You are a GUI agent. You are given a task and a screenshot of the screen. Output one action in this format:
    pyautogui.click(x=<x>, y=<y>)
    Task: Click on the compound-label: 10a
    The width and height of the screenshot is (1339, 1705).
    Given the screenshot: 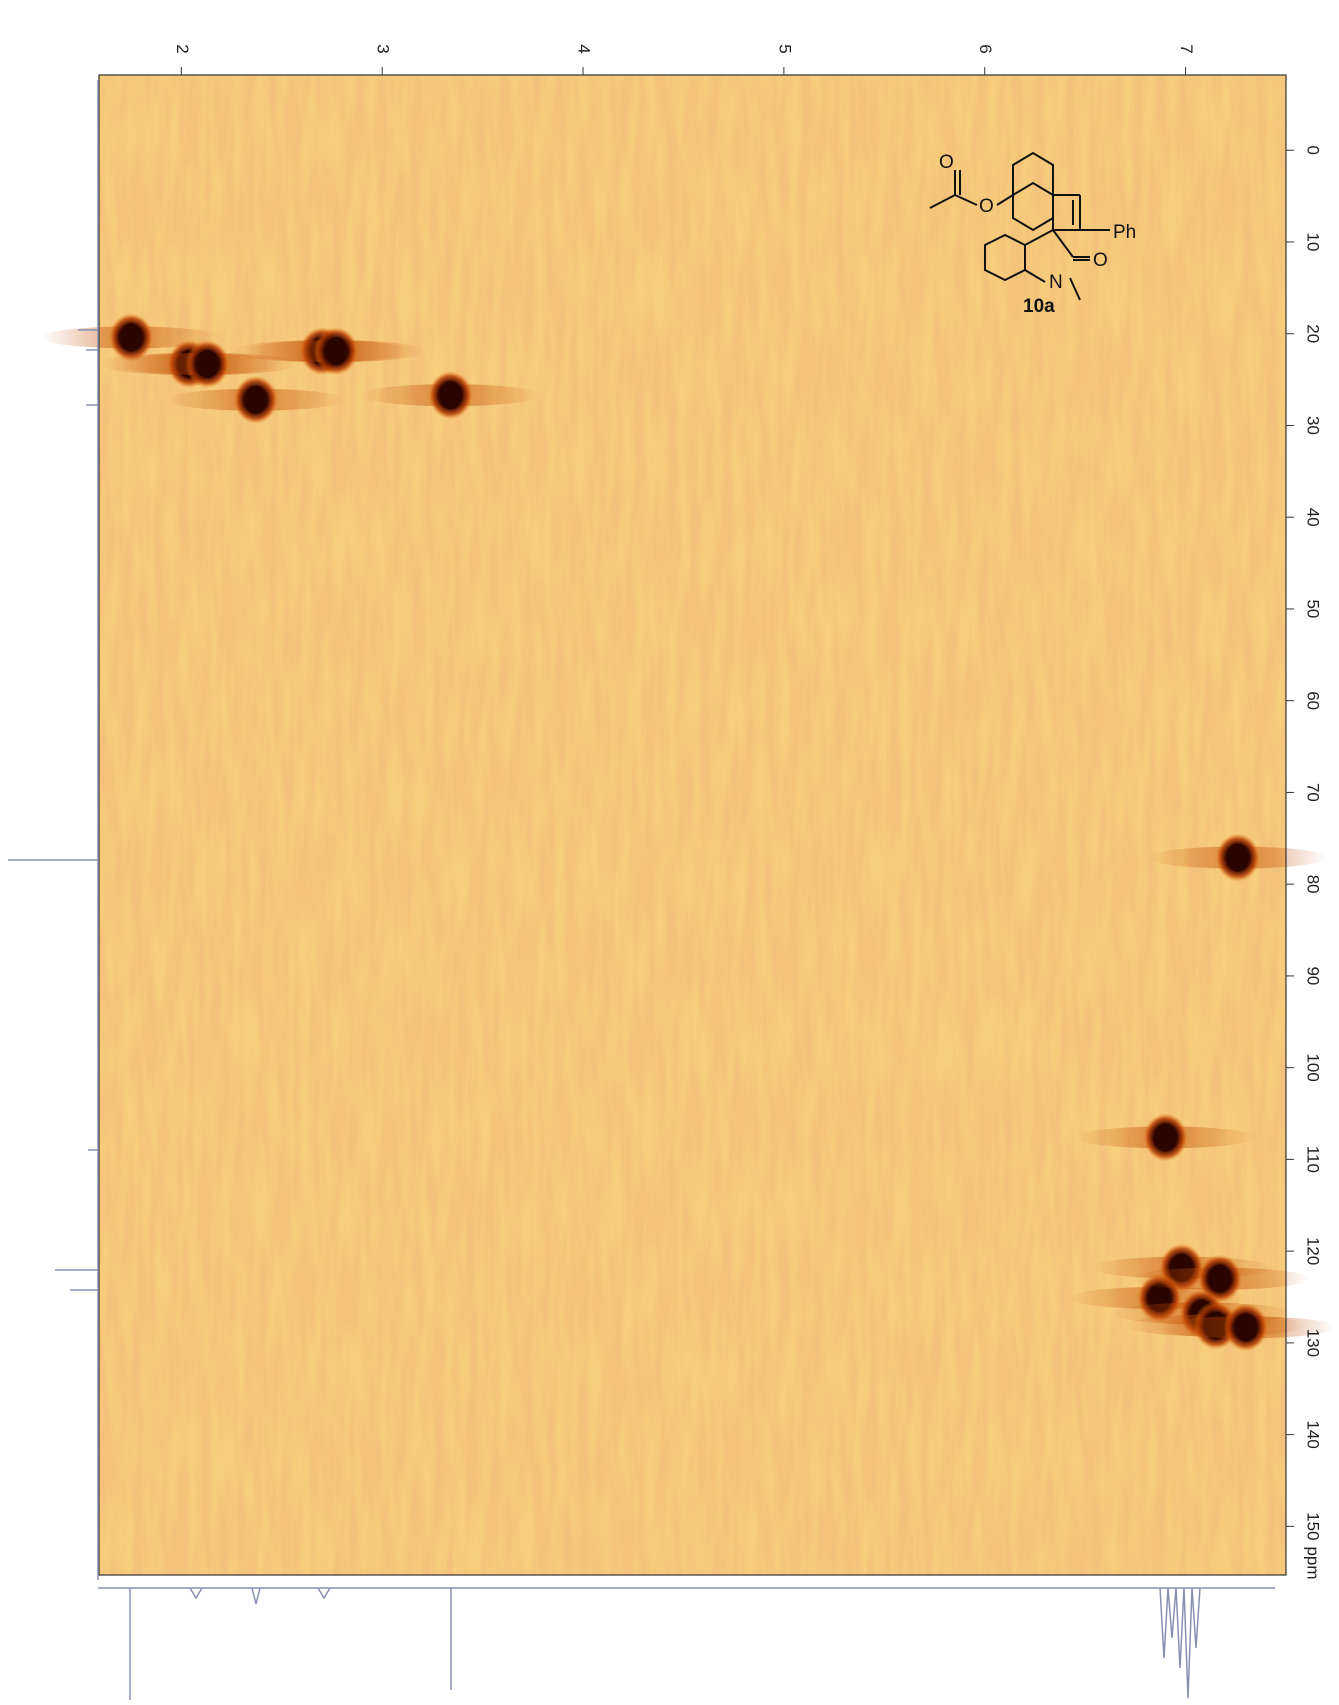 What is the action you would take?
    pyautogui.click(x=1039, y=306)
    